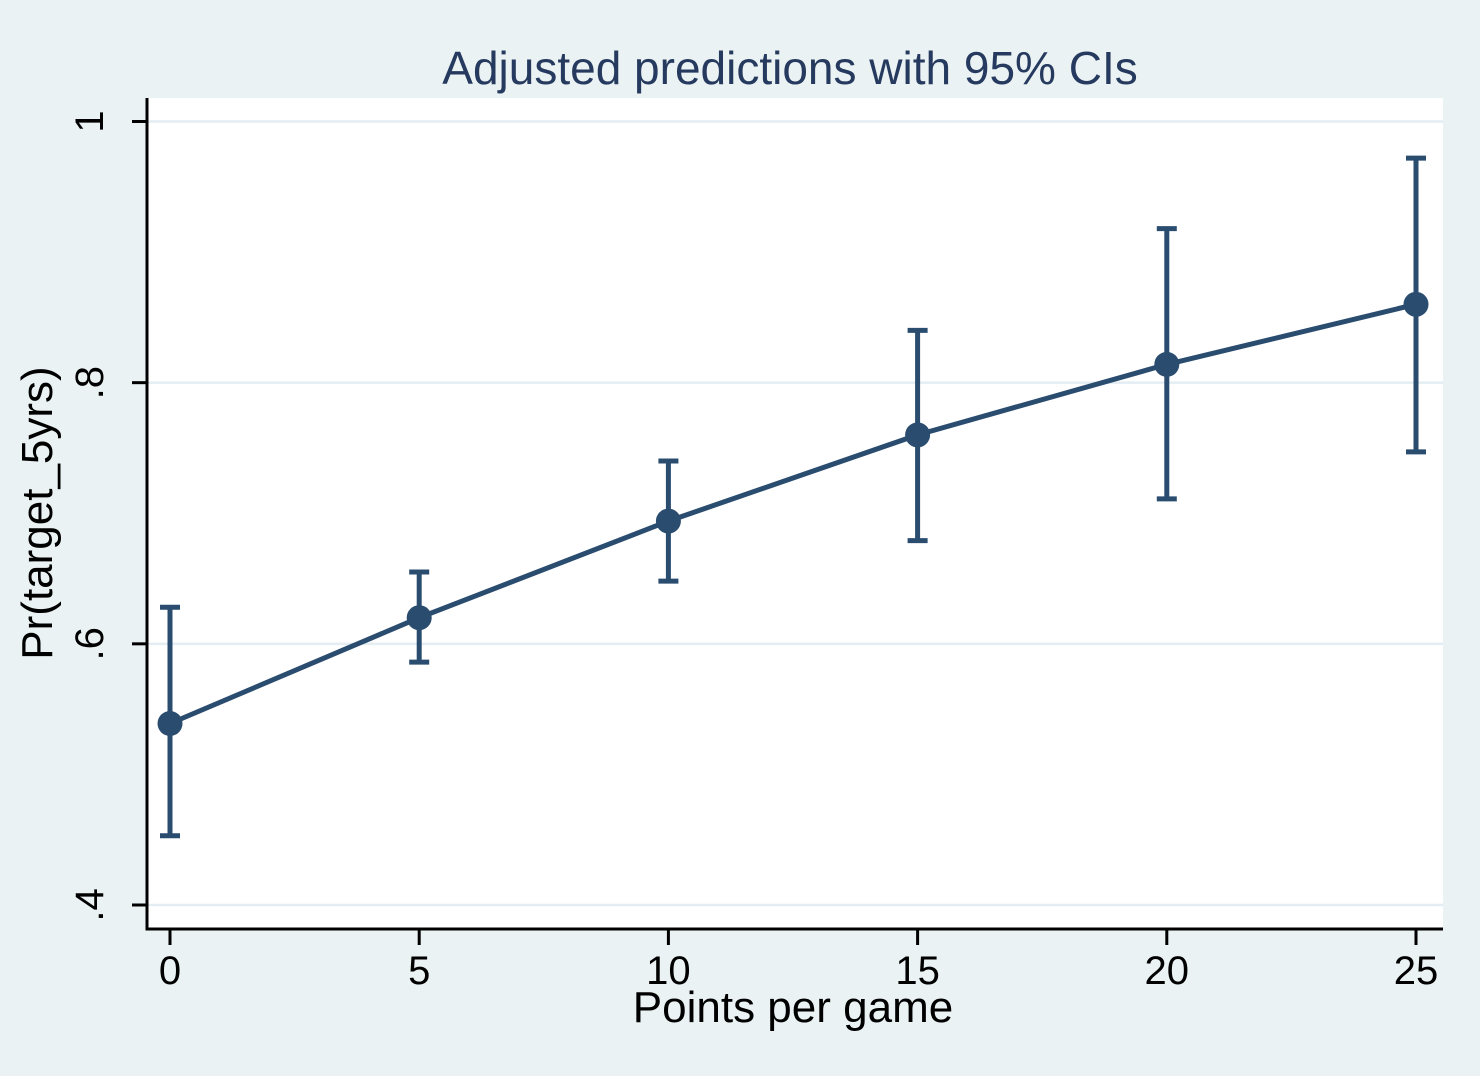 This screenshot has height=1076, width=1480. Describe the element at coordinates (90, 382) in the screenshot. I see `y-tick-label: .8` at that location.